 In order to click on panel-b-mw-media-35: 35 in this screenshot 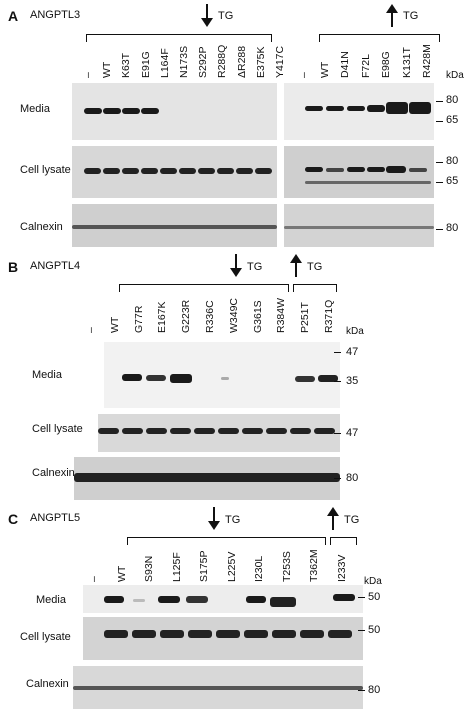, I will do `click(352, 381)`.